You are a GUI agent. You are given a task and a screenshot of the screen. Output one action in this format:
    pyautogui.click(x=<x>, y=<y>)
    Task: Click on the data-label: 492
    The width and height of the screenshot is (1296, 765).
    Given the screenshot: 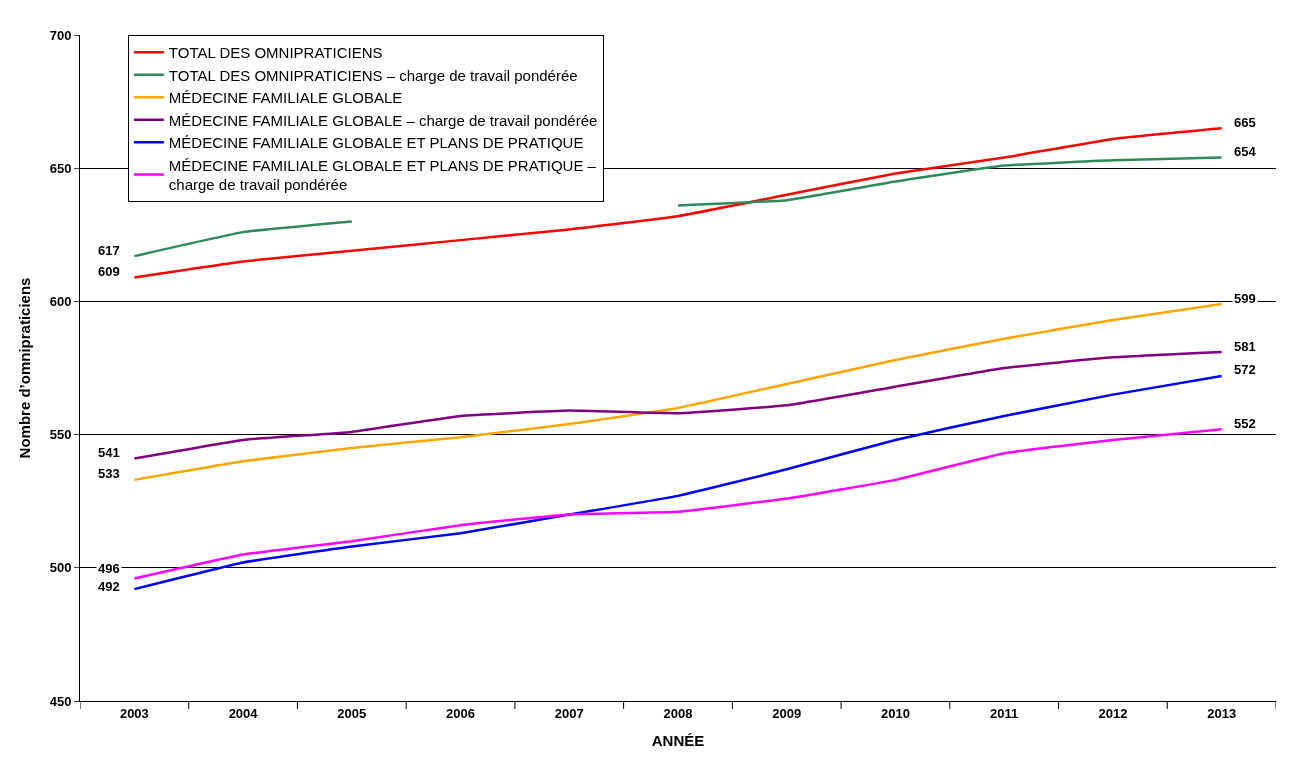 What is the action you would take?
    pyautogui.click(x=109, y=586)
    